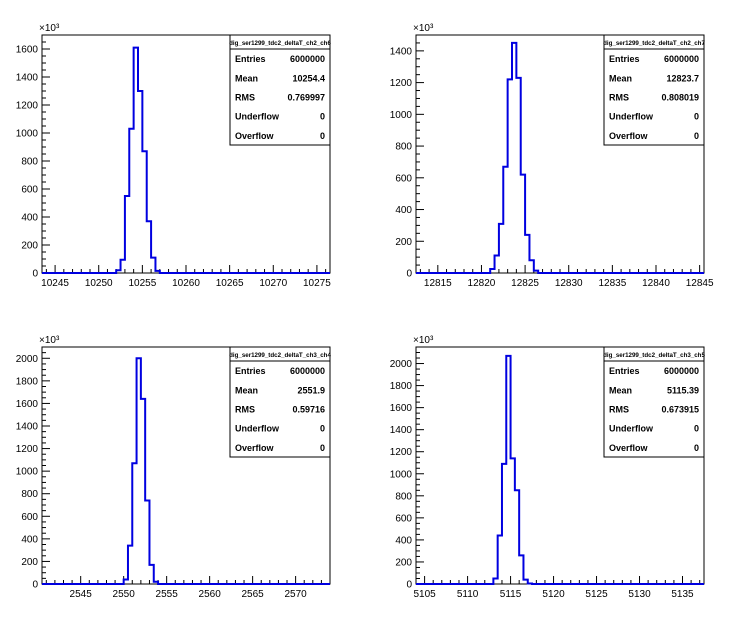 The image size is (746, 622). What do you see at coordinates (557, 588) in the screenshot?
I see `x-axis: 5105 5110 5115 5120 5125 5130 5135` at bounding box center [557, 588].